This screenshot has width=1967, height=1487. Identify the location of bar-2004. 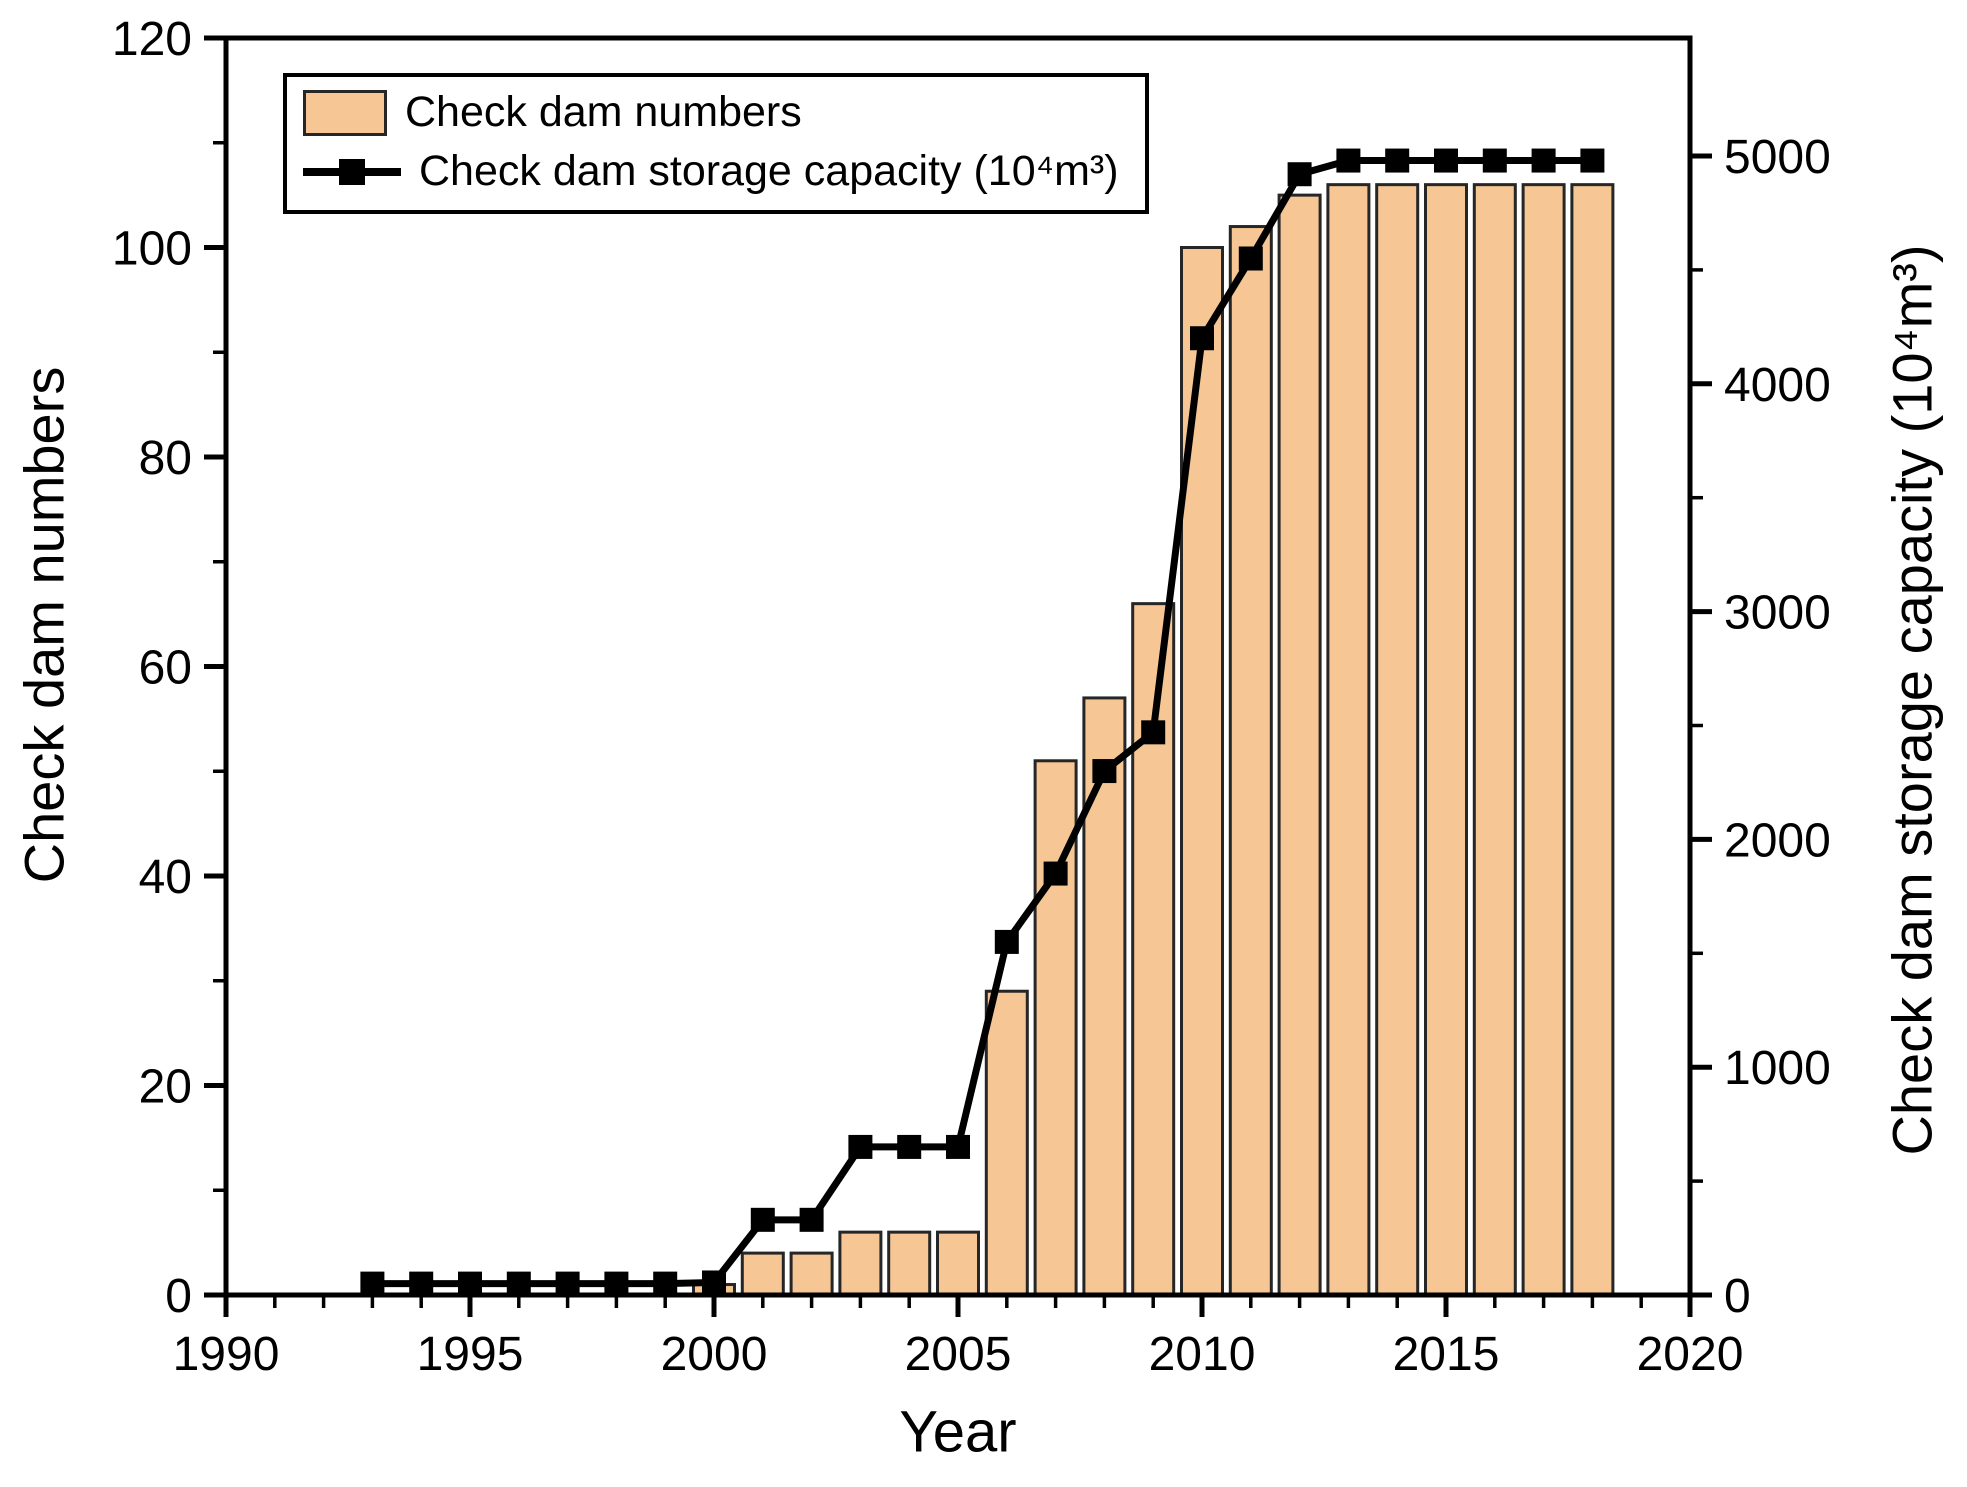
(909, 1263).